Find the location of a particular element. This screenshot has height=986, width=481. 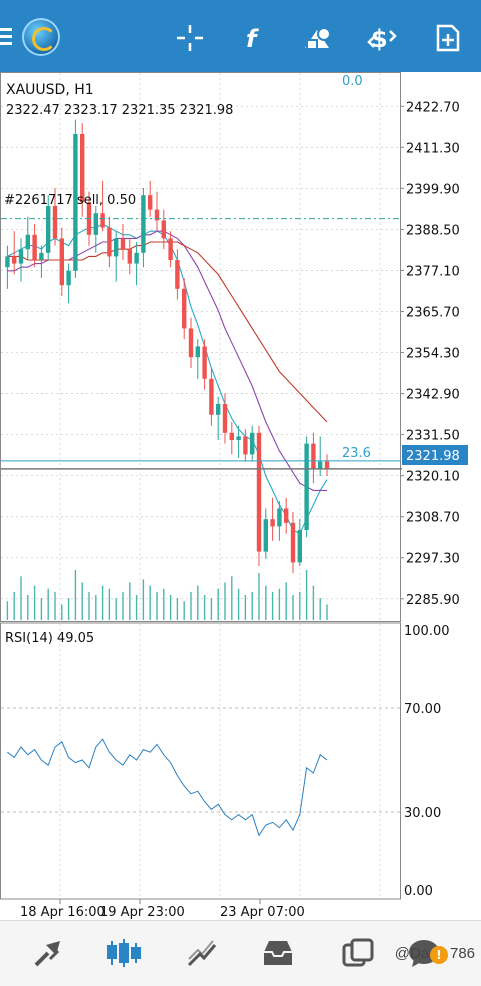

price-tick-label: 2411.30 is located at coordinates (433, 148).